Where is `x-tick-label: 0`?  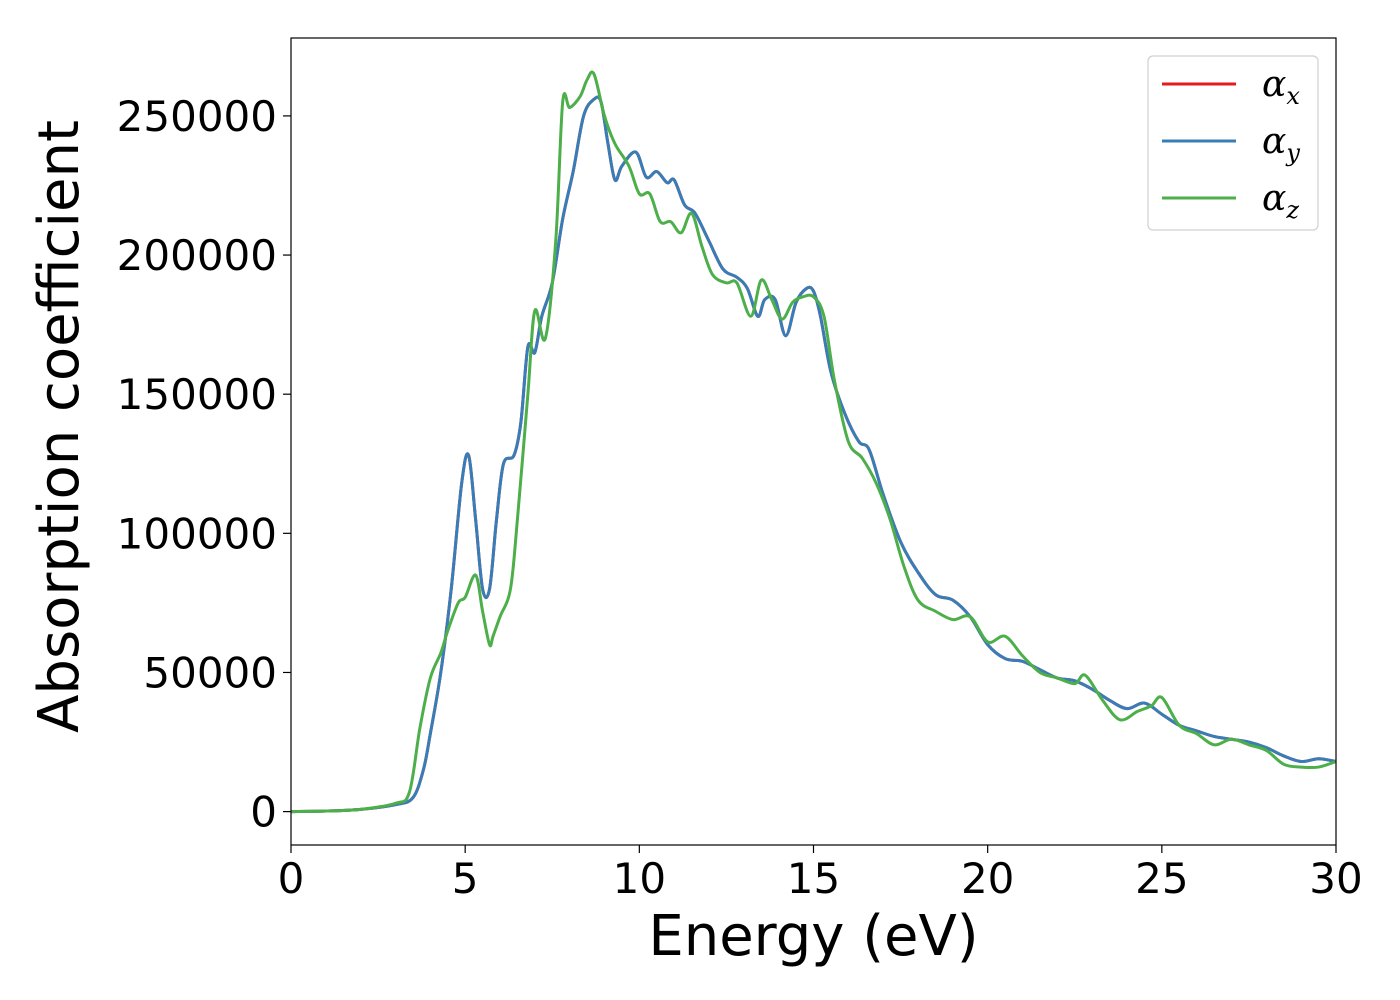
x-tick-label: 0 is located at coordinates (291, 878).